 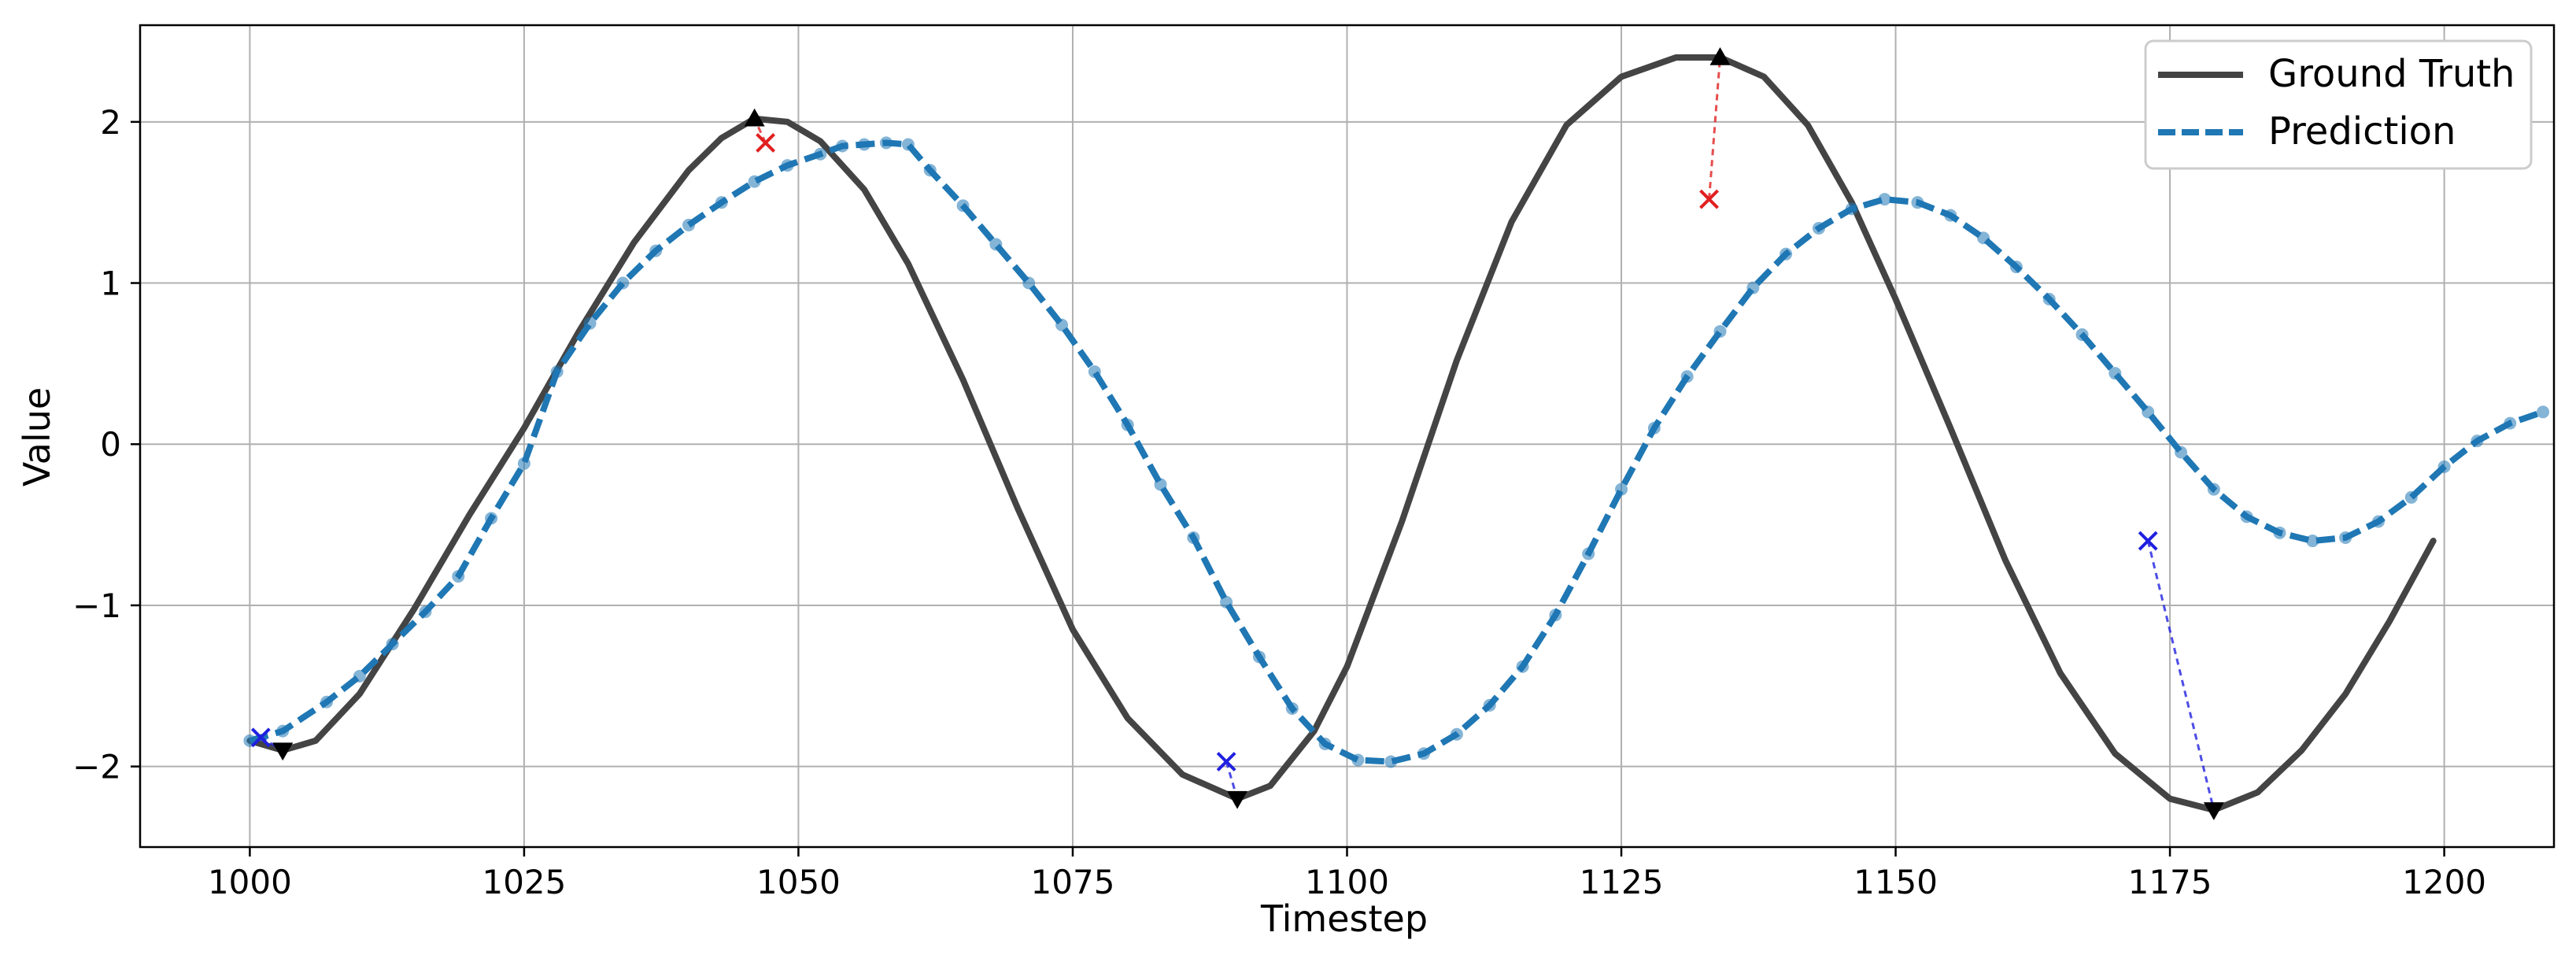 What do you see at coordinates (766, 143) in the screenshot?
I see `prediction-peak-marker` at bounding box center [766, 143].